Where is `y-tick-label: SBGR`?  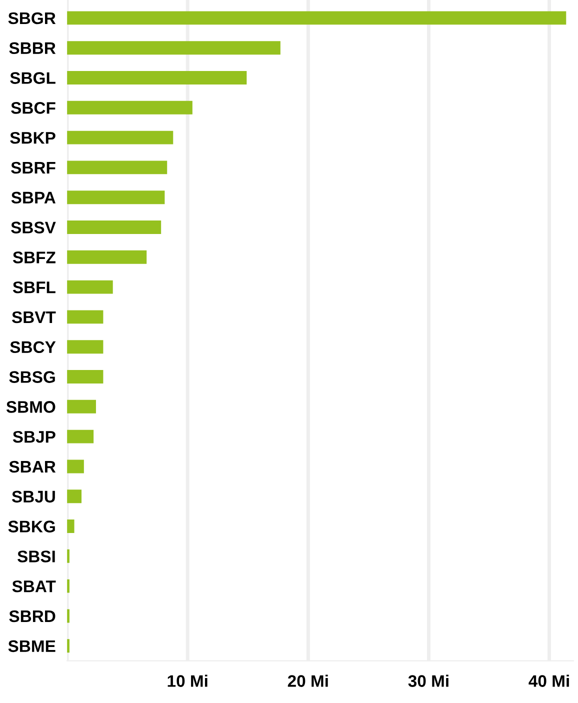 y-tick-label: SBGR is located at coordinates (32, 18).